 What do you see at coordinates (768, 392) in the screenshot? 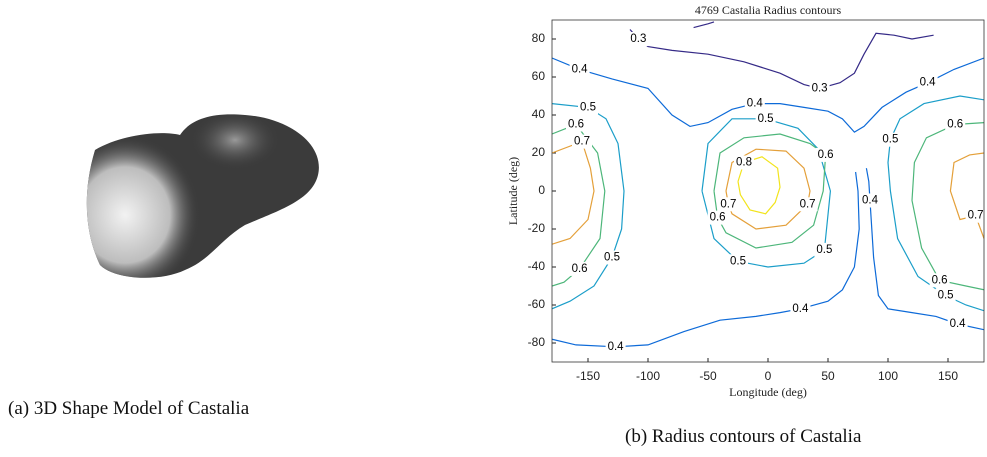
I see `x-axis-label: Longitude (deg)` at bounding box center [768, 392].